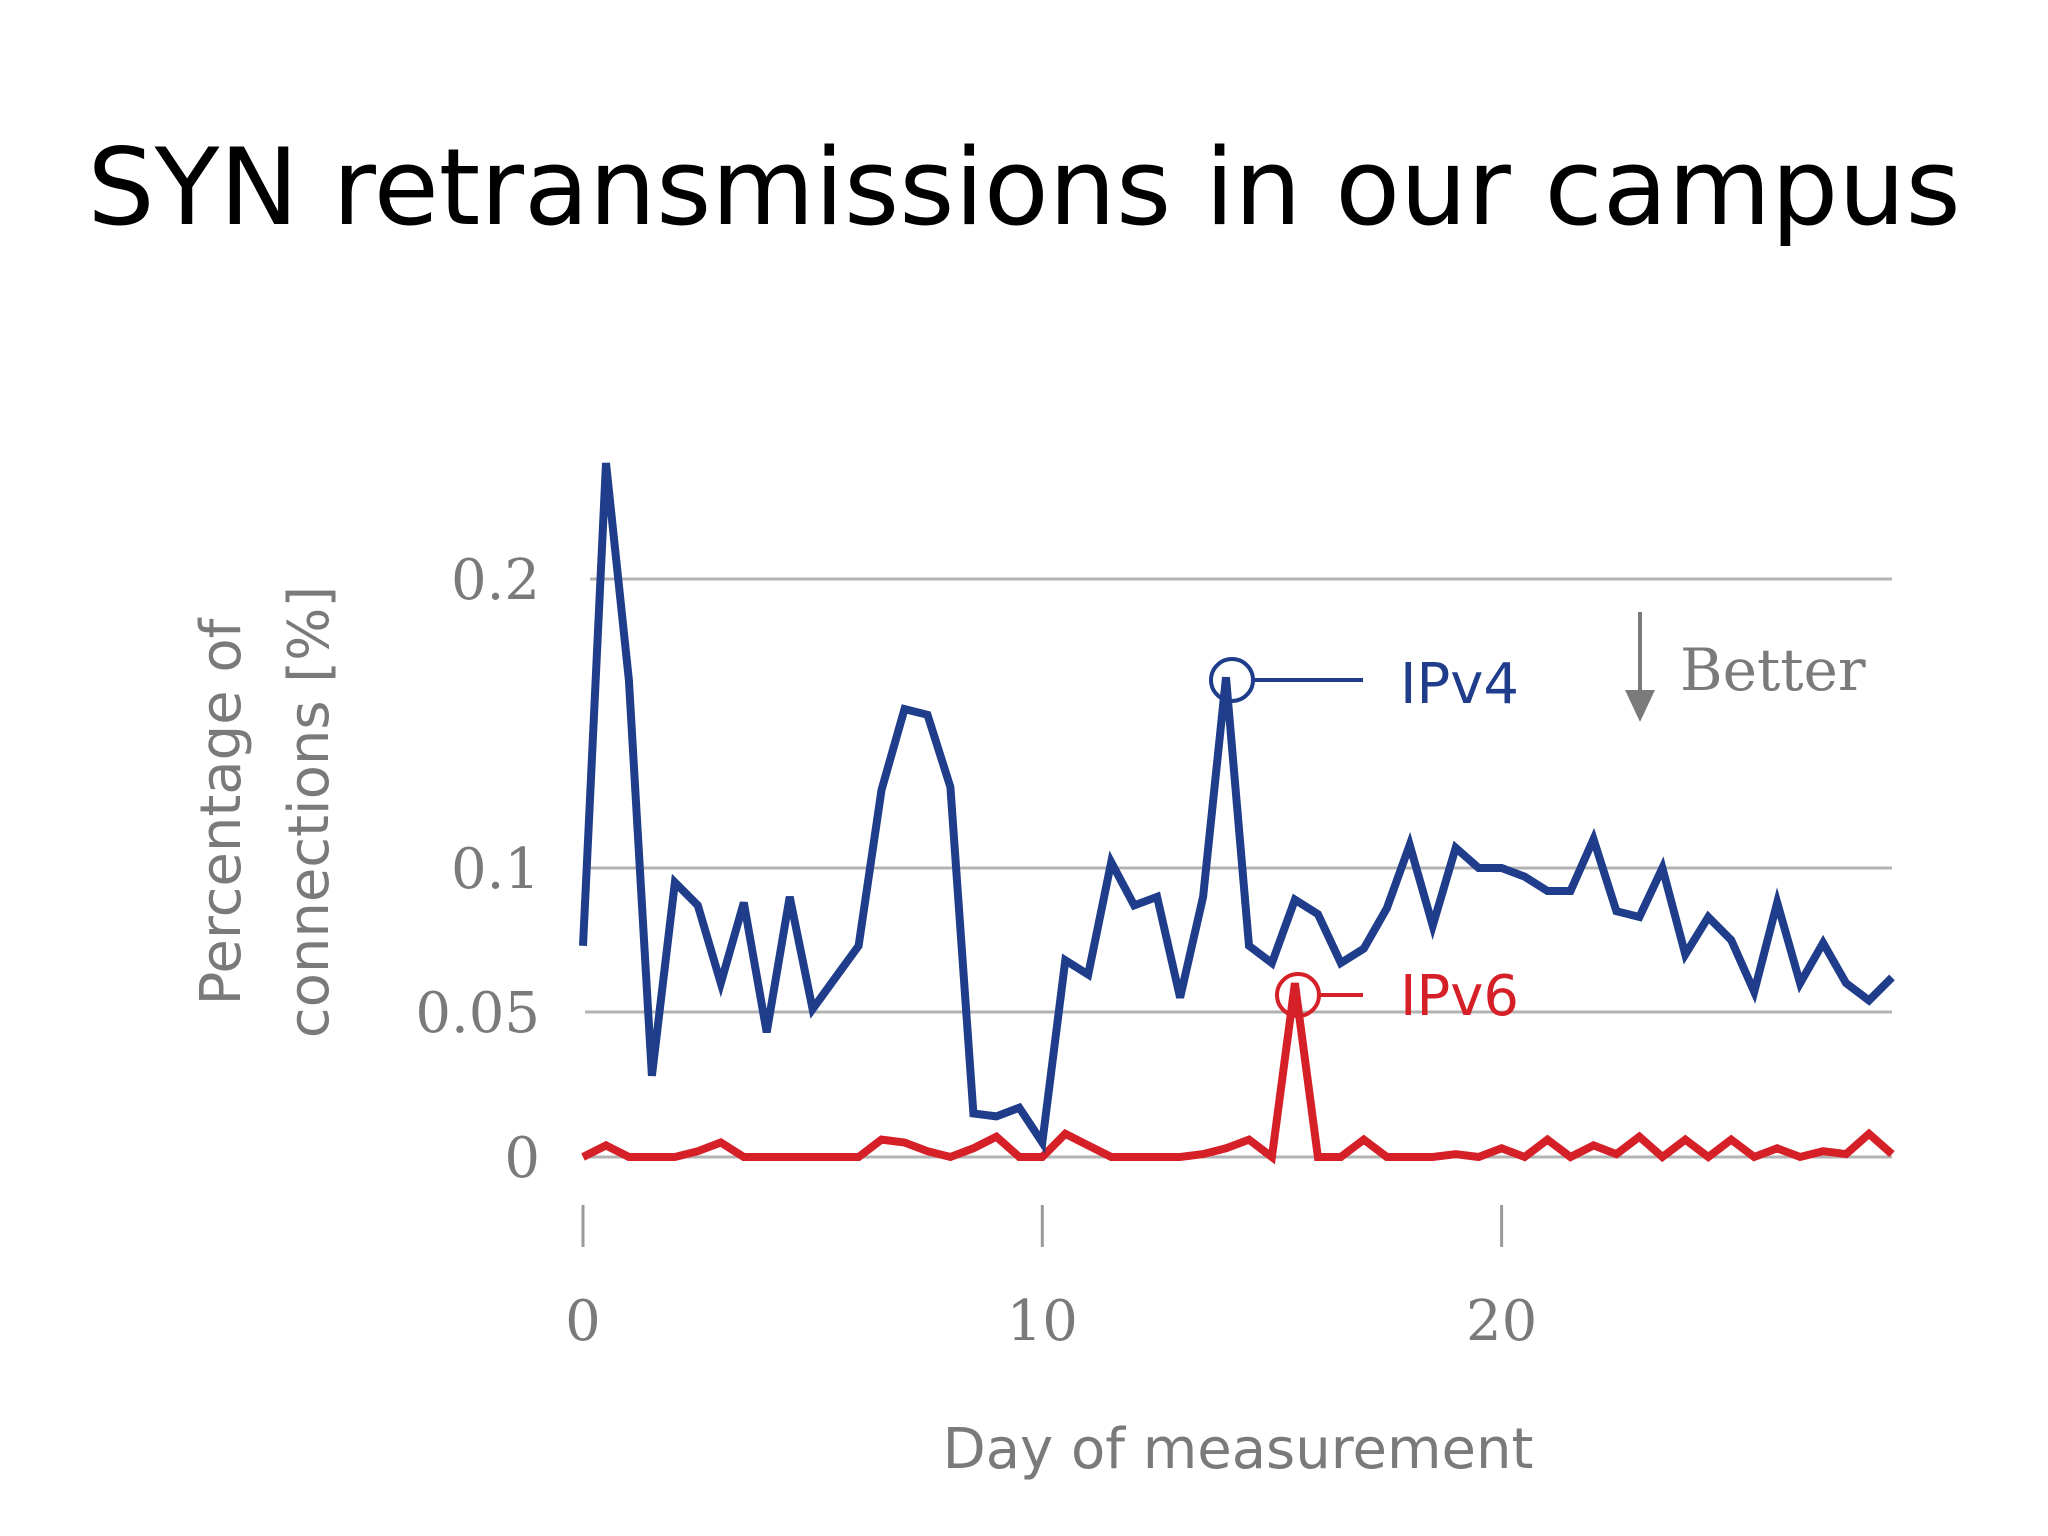  What do you see at coordinates (309, 812) in the screenshot?
I see `y-axis-title-line: connections [%]` at bounding box center [309, 812].